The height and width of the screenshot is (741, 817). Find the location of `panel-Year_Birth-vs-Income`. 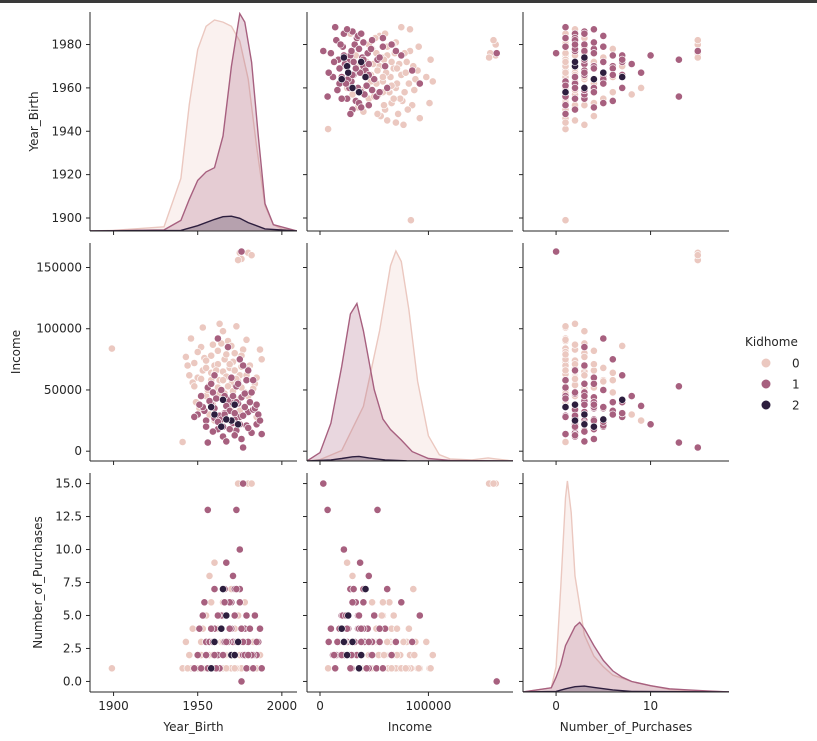

panel-Year_Birth-vs-Income is located at coordinates (408, 123).